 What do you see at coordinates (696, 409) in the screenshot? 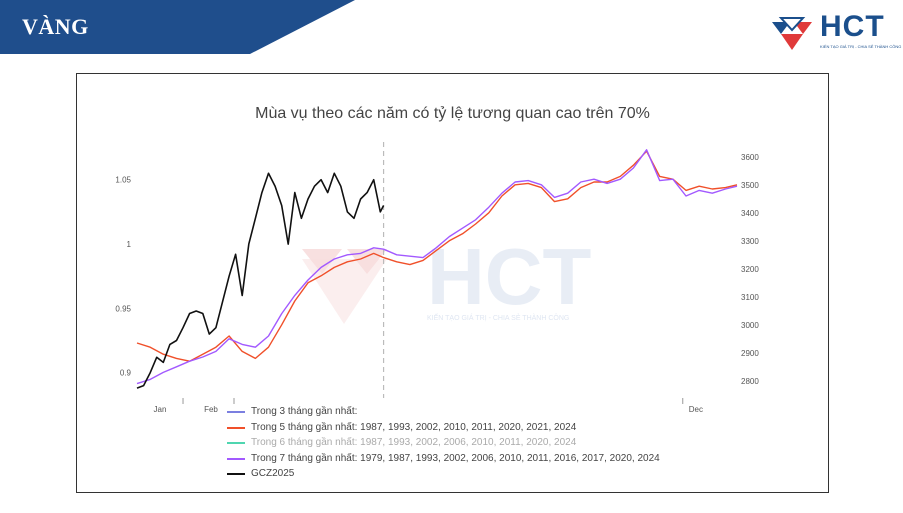
I see `x-tick-label: Dec` at bounding box center [696, 409].